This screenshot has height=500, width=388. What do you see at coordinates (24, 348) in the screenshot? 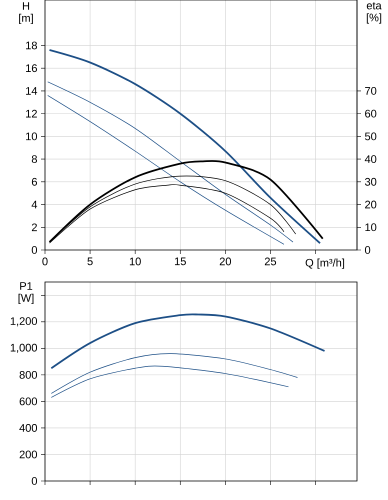
I see `y-tick-label: 1,000` at bounding box center [24, 348].